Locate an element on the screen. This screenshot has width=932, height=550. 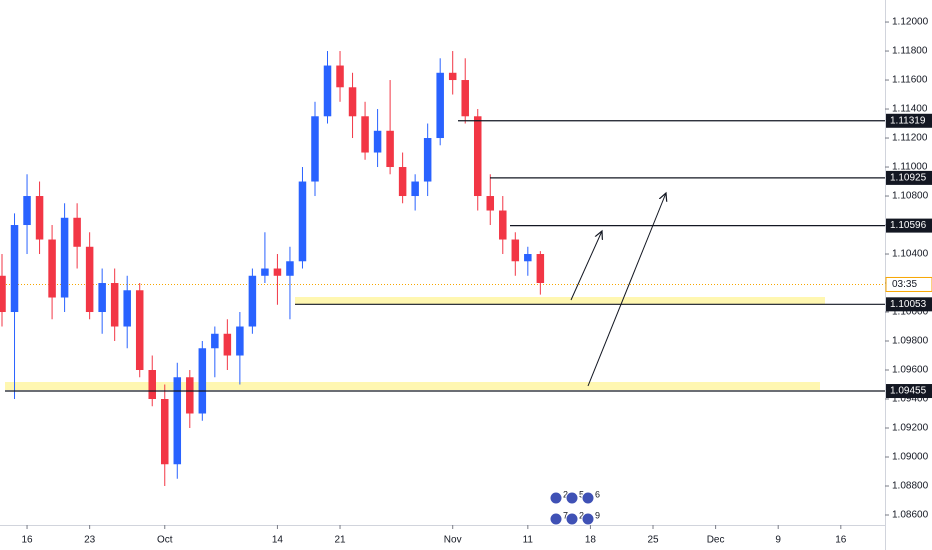
event-count: 6 is located at coordinates (597, 494).